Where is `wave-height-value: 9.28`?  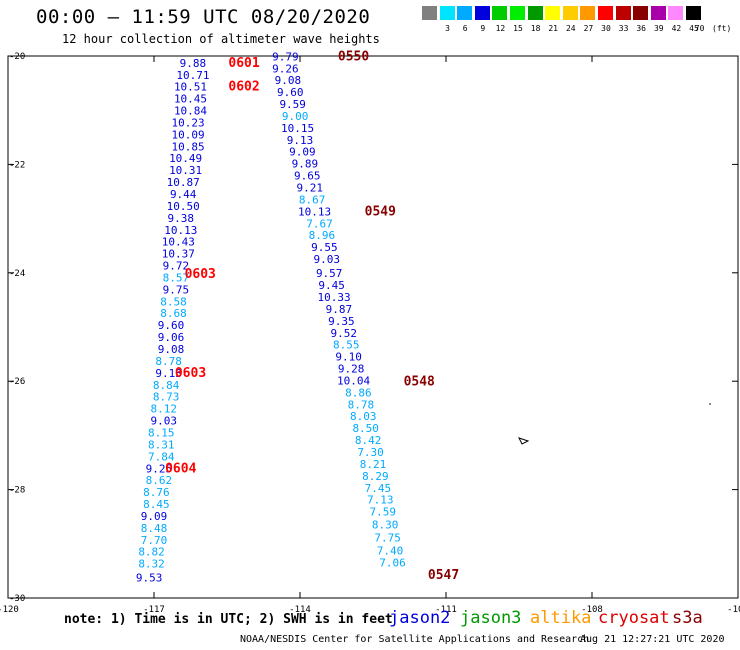
wave-height-value: 9.28 is located at coordinates (351, 369).